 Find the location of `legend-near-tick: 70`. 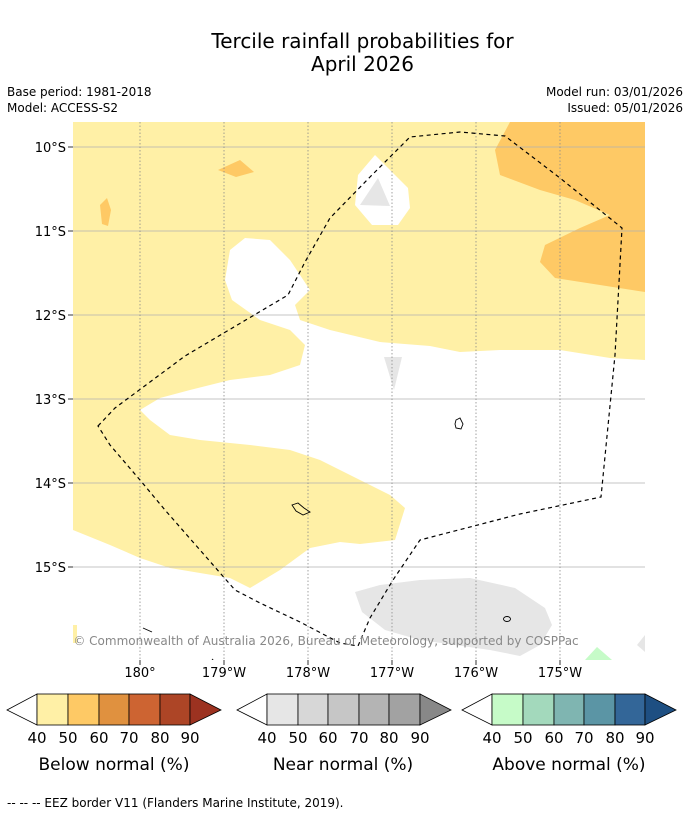

legend-near-tick: 70 is located at coordinates (358, 738).